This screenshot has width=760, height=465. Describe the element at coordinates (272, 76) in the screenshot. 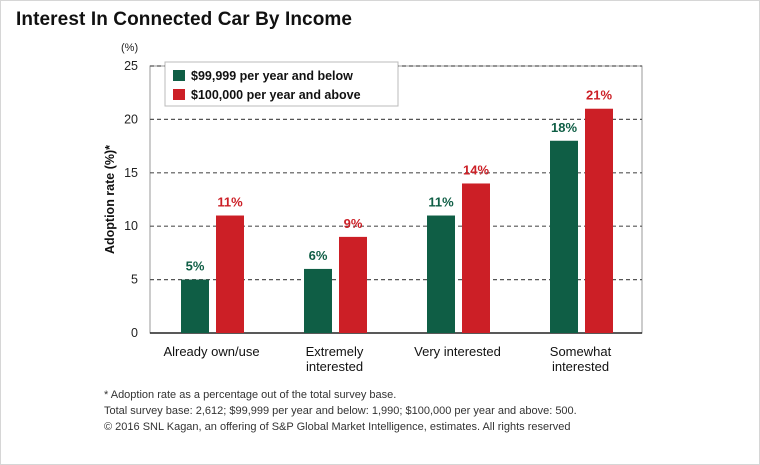

I see `legend-label-0: $99,999 per year and below` at that location.